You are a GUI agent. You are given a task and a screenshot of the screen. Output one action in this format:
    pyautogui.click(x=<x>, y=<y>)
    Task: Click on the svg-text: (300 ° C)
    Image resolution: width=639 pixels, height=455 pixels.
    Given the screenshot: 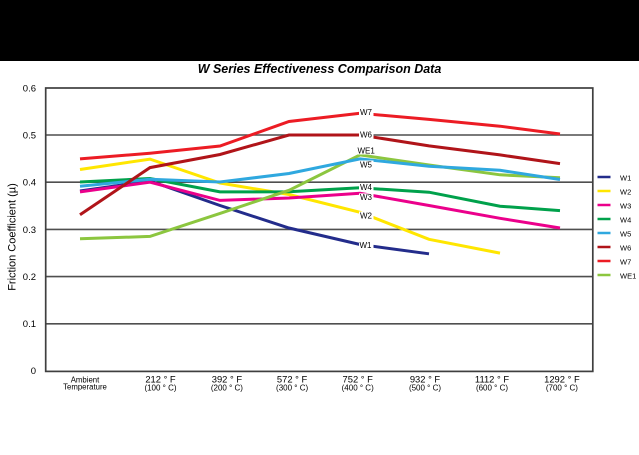 What is the action you would take?
    pyautogui.click(x=292, y=388)
    